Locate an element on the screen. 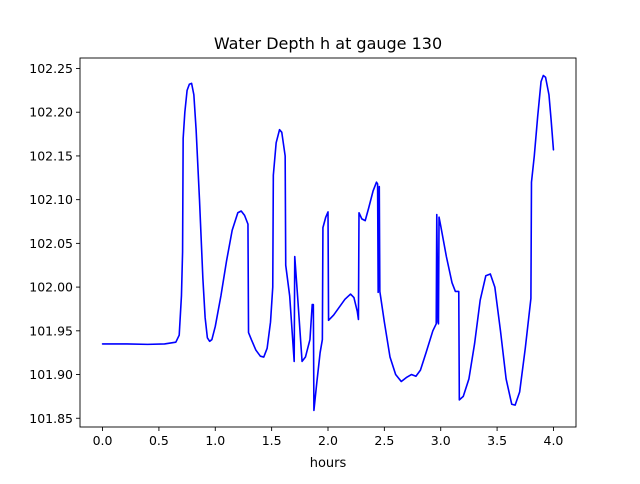 The height and width of the screenshot is (484, 640). x-tick-label: 3.5 is located at coordinates (497, 440).